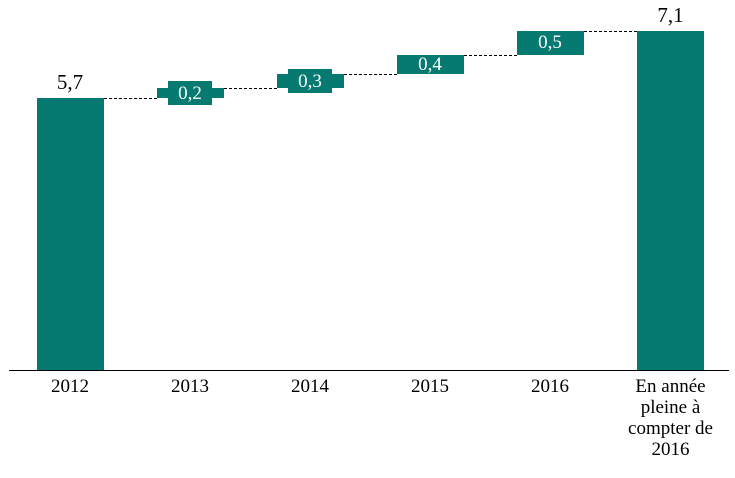 The width and height of the screenshot is (735, 478). I want to click on bar-2015: 0,4, so click(430, 64).